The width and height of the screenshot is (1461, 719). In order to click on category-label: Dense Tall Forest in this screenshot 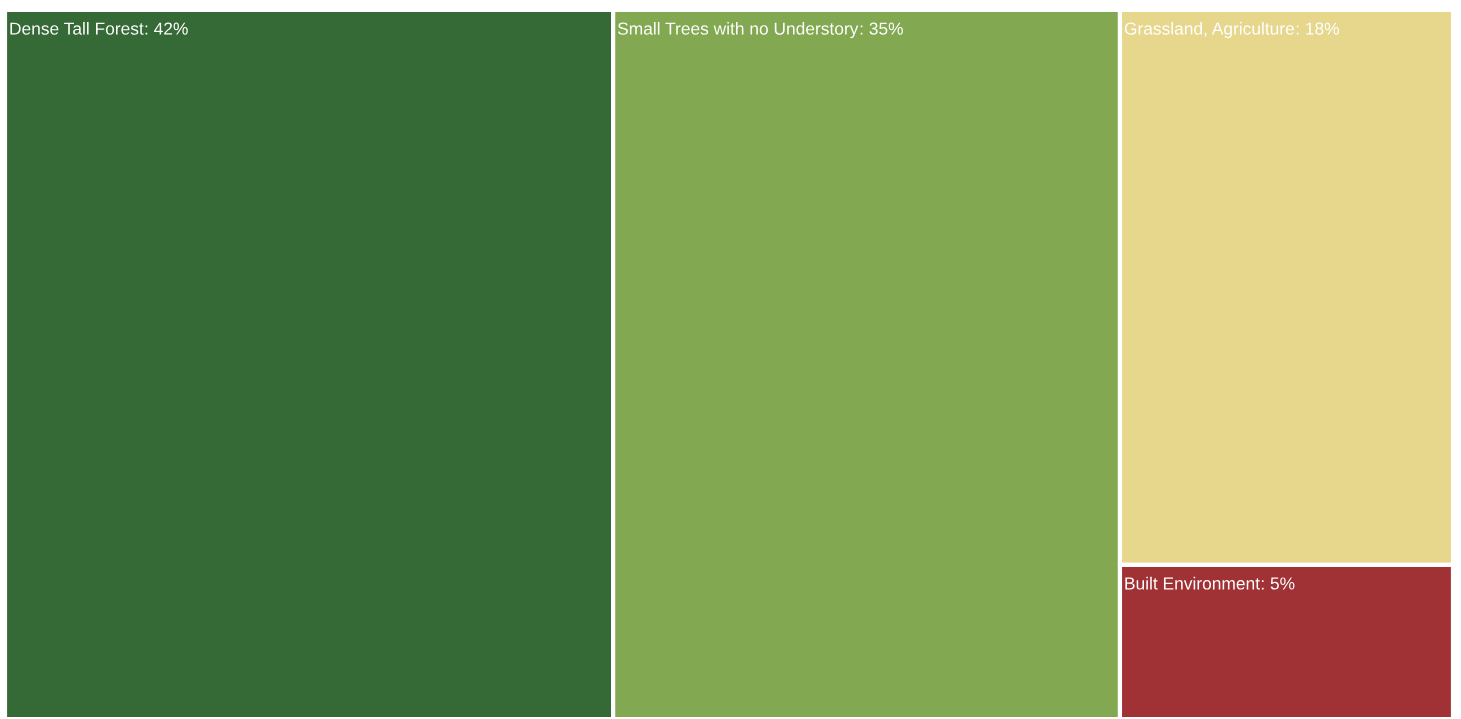, I will do `click(77, 28)`.